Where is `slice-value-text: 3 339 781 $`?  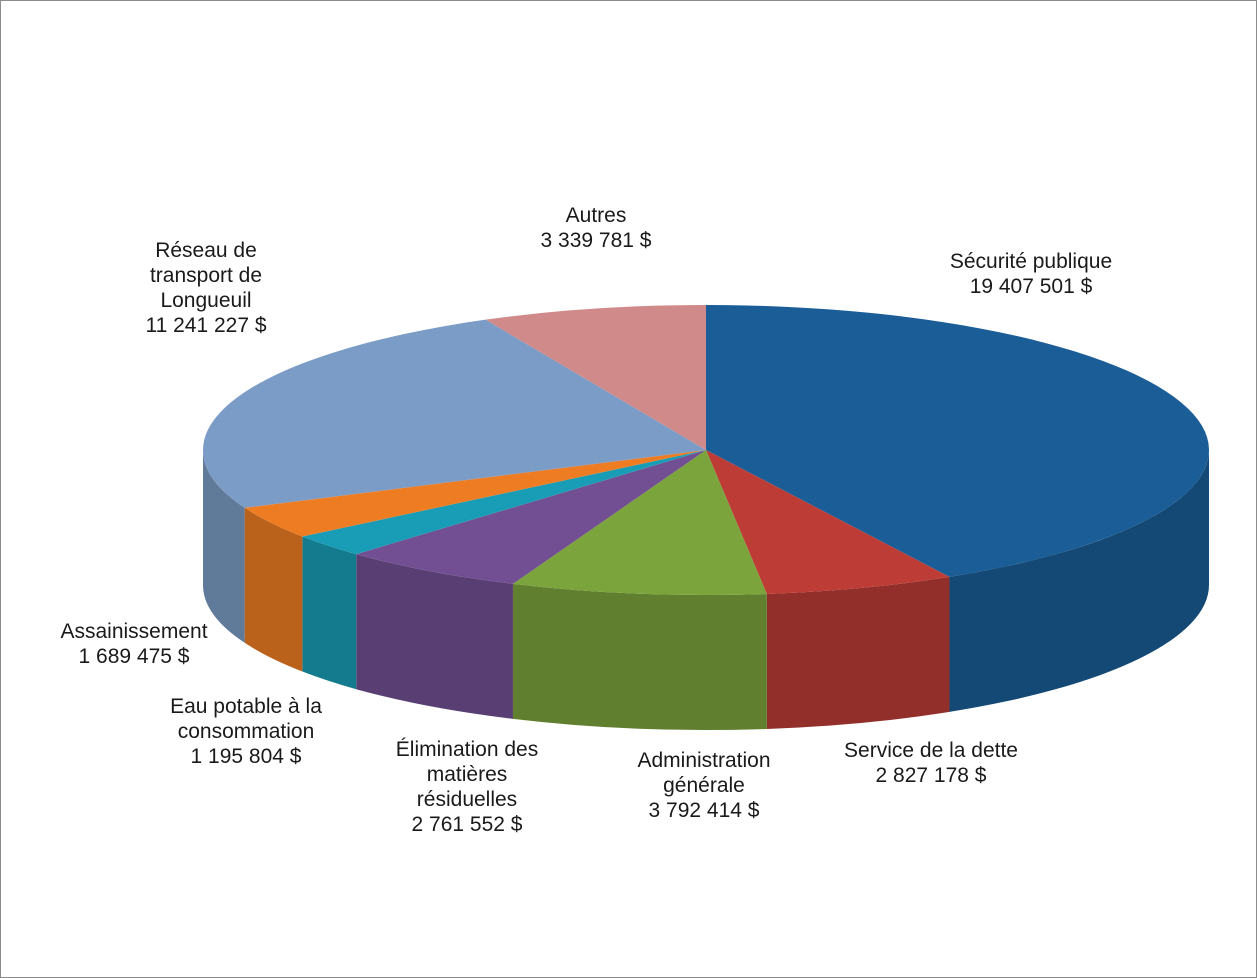 slice-value-text: 3 339 781 $ is located at coordinates (596, 240).